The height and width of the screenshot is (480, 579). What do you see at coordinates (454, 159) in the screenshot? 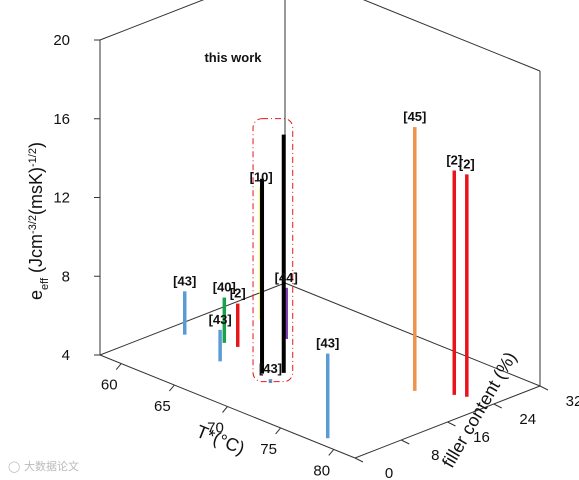
I see `bar-label-11: [2]` at bounding box center [454, 159].